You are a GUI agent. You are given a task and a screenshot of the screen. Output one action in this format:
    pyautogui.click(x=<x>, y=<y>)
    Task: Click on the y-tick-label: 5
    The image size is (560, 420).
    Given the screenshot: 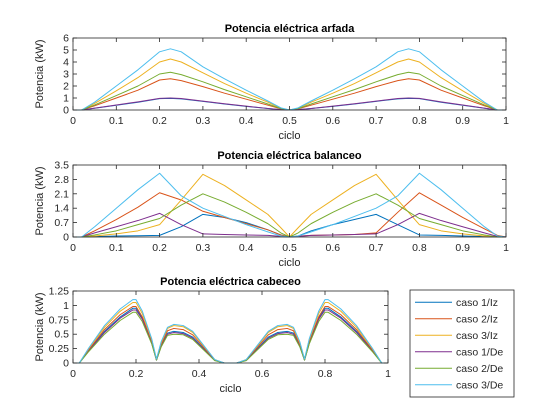 What is the action you would take?
    pyautogui.click(x=66, y=51)
    